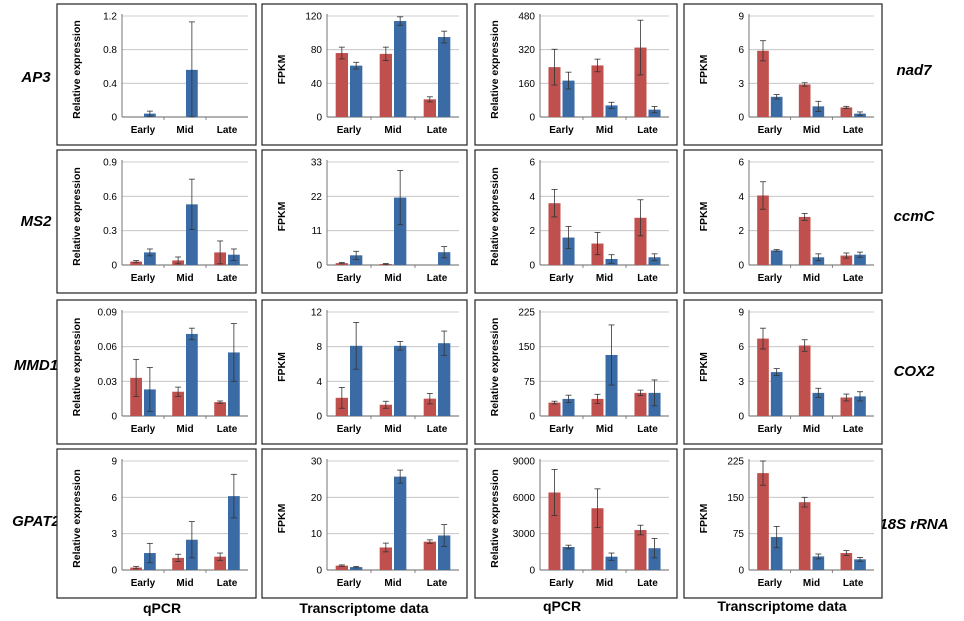  I want to click on y-tick-label: 9000, so click(524, 462).